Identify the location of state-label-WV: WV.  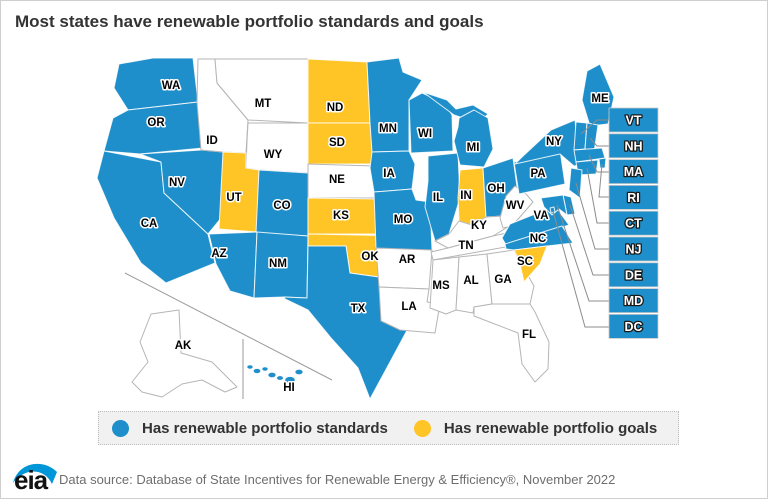
(515, 206).